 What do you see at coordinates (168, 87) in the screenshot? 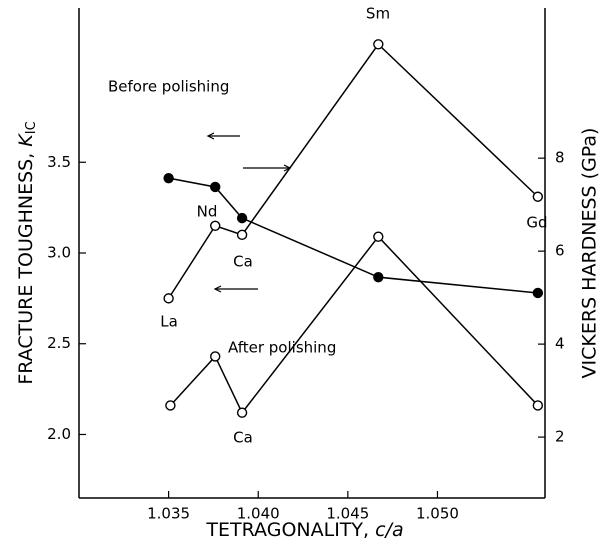
I see `annotation: Before polishing` at bounding box center [168, 87].